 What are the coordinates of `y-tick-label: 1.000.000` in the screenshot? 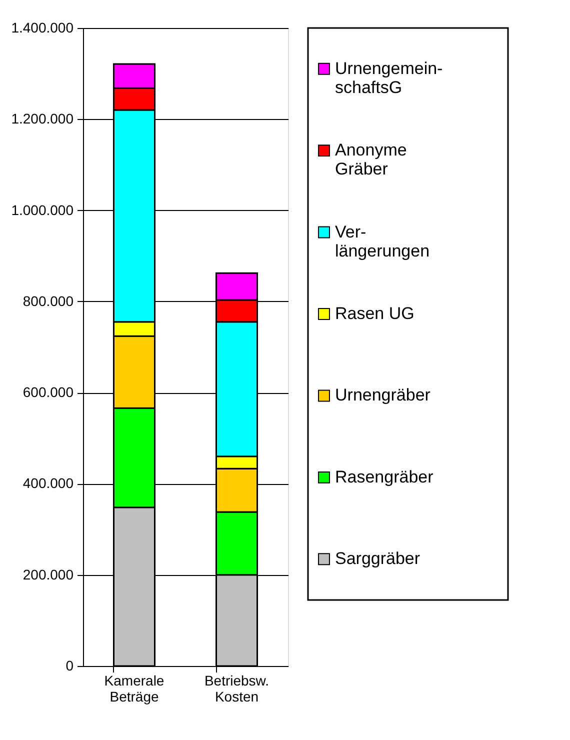 It's located at (42, 210).